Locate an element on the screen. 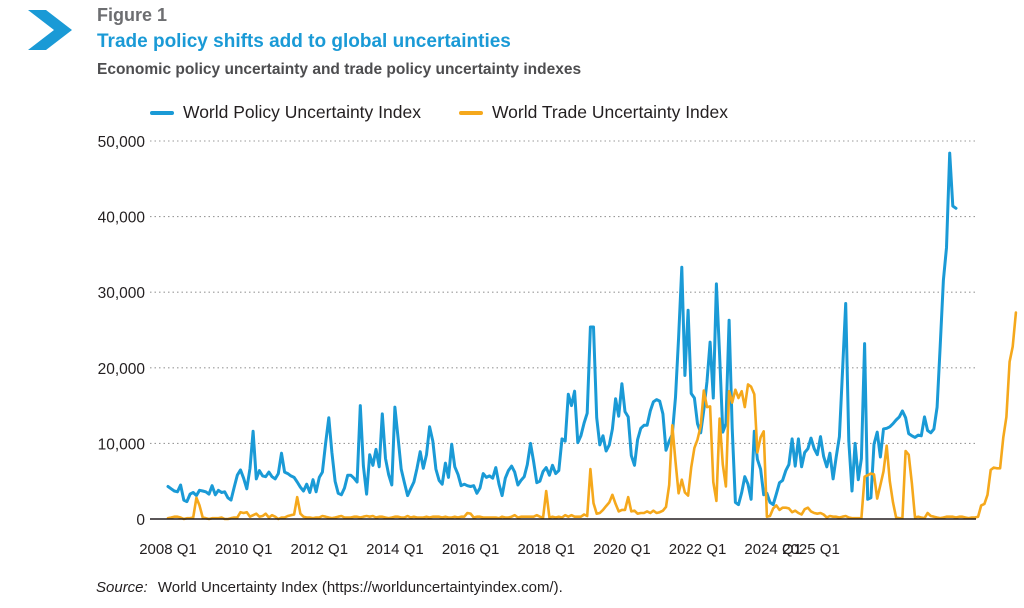  legend-label-wtui: World Trade Uncertainty Index is located at coordinates (610, 112).